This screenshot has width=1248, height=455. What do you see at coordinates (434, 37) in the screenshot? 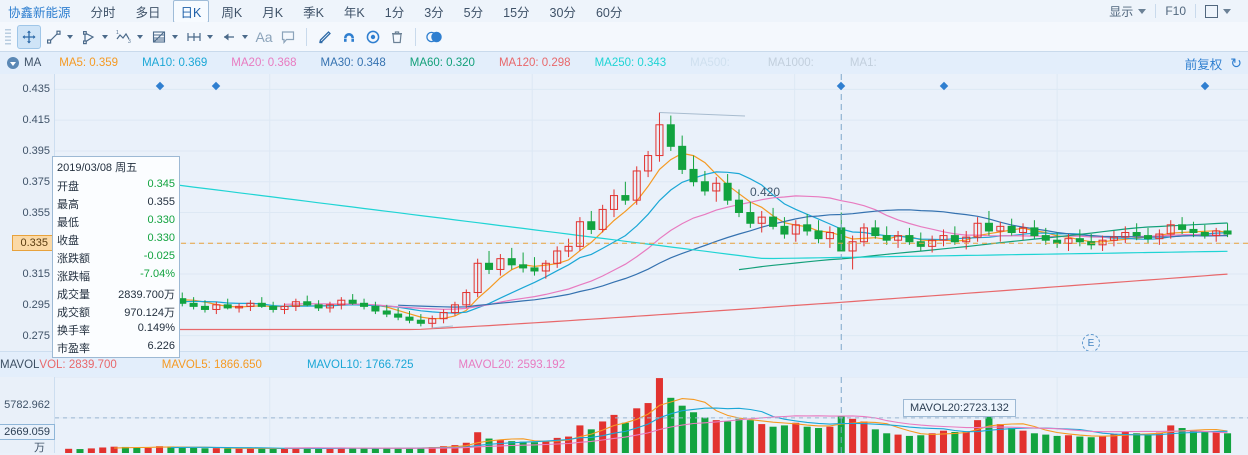
I see `contrast-tool` at bounding box center [434, 37].